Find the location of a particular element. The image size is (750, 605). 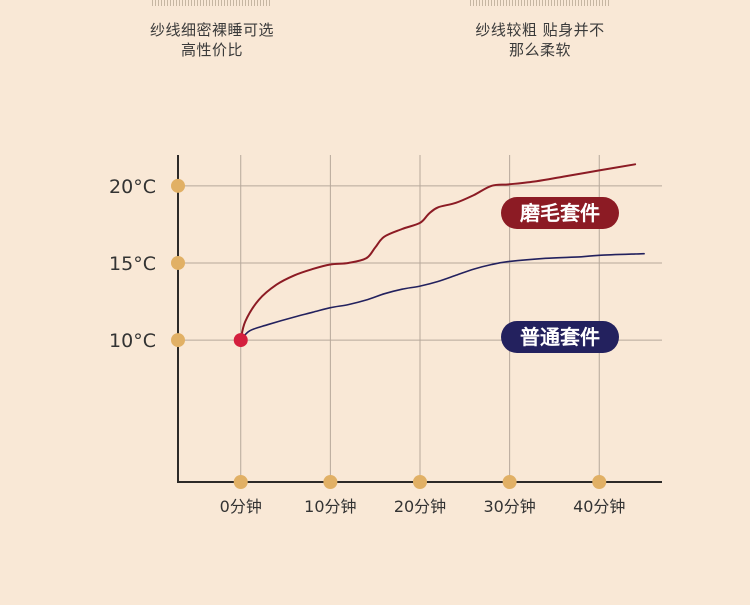

caption-right-line-2: 那么柔软 is located at coordinates (539, 50).